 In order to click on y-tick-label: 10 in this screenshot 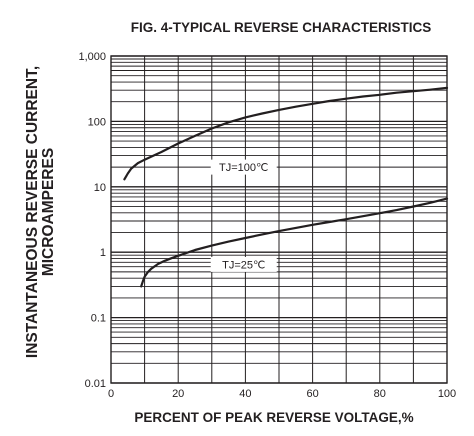, I will do `click(100, 188)`.